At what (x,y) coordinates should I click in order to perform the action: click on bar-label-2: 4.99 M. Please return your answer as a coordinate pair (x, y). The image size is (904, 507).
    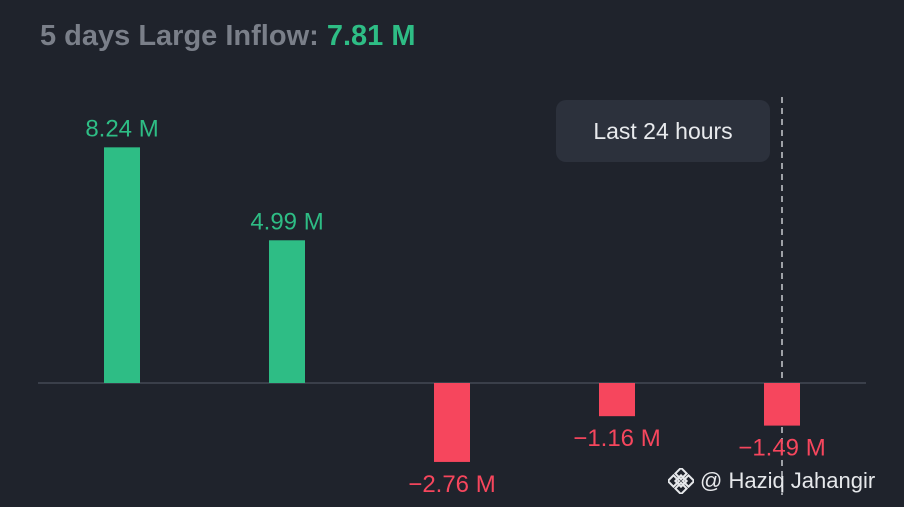
    Looking at the image, I should click on (286, 221).